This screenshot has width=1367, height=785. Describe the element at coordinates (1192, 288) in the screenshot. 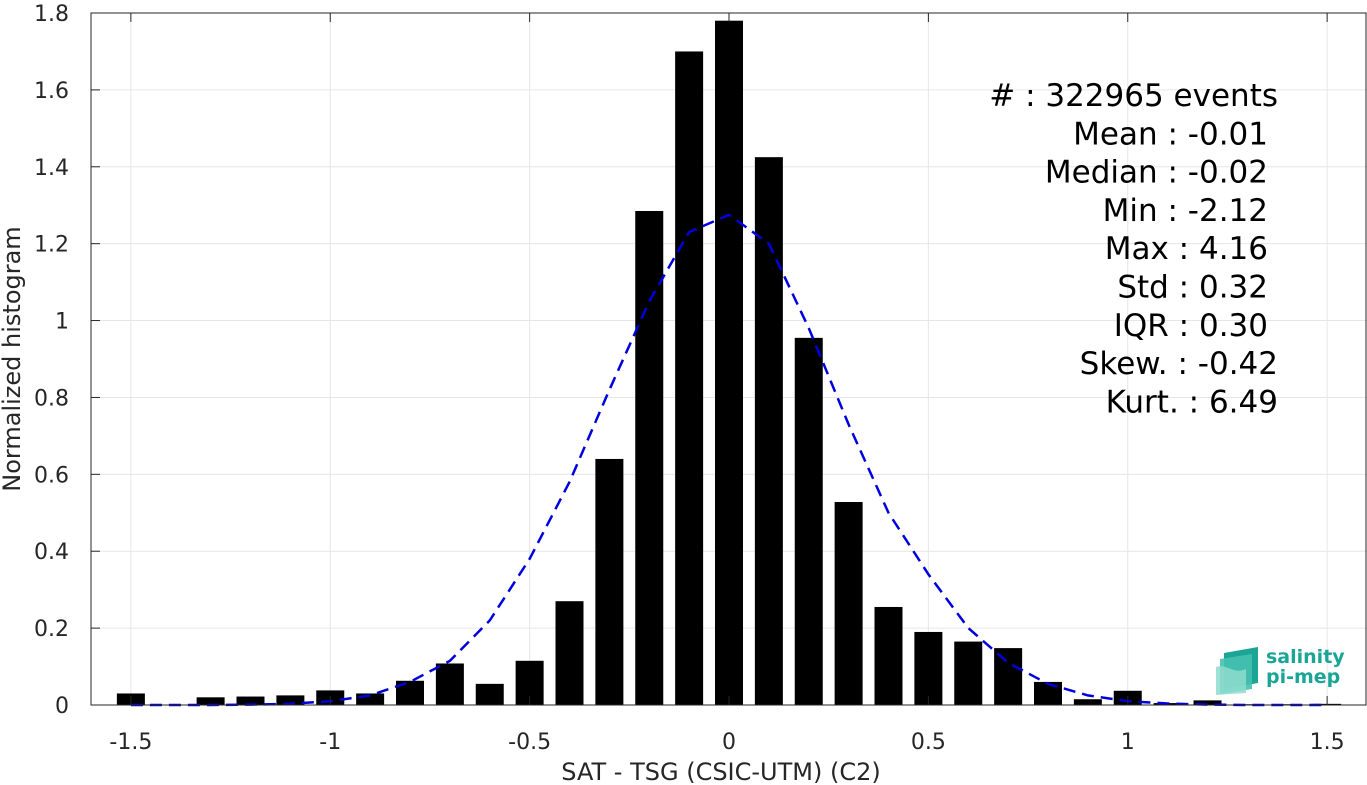

I see `stat-line: Std : 0.32` at that location.